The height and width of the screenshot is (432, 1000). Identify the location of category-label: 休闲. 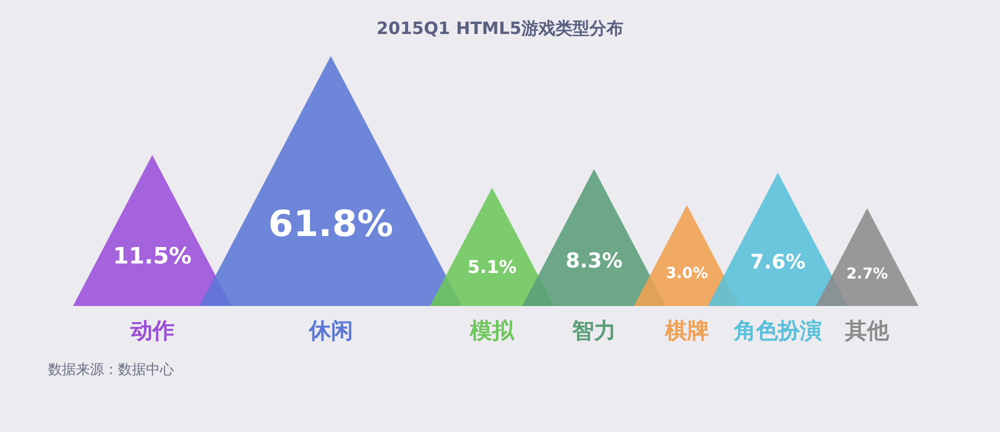
(330, 331).